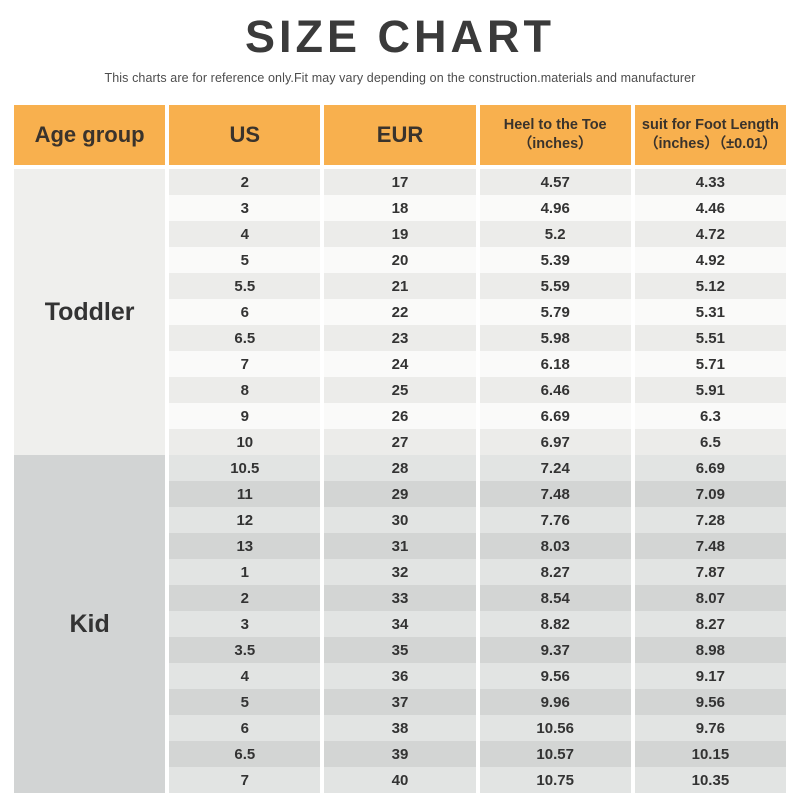 The image size is (800, 800). I want to click on header-label-heel-line2: （inches）, so click(555, 144).